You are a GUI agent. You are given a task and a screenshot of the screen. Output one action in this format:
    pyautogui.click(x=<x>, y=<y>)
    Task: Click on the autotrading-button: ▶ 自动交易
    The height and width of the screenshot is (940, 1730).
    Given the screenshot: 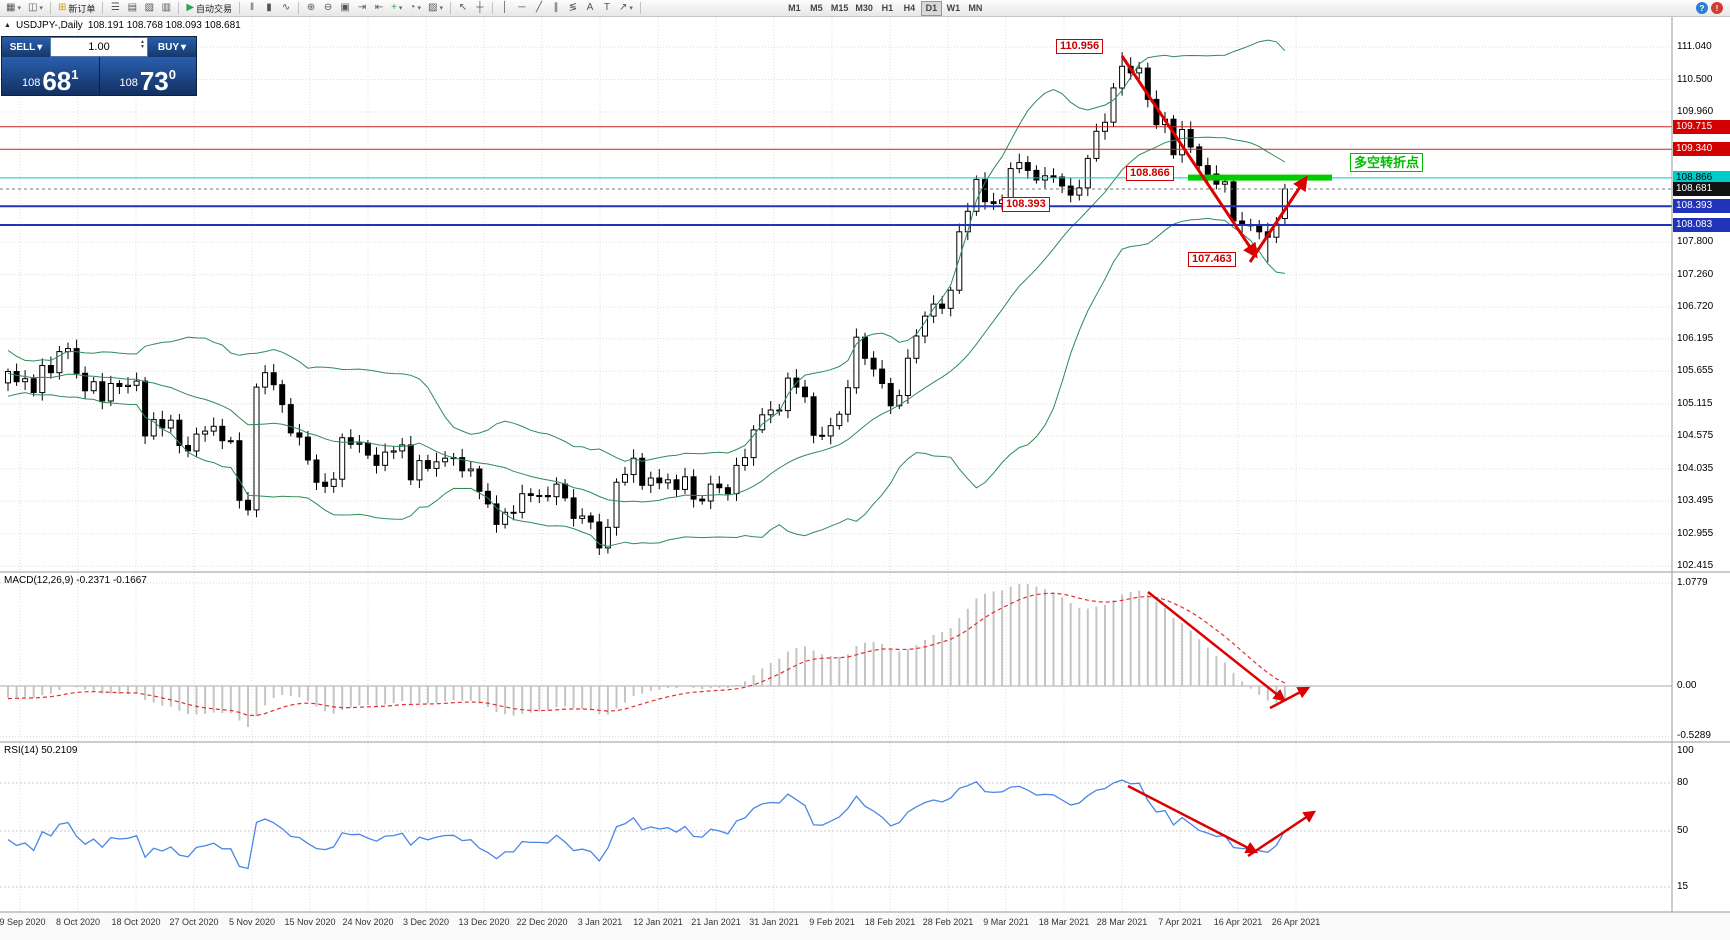 What is the action you would take?
    pyautogui.click(x=209, y=8)
    